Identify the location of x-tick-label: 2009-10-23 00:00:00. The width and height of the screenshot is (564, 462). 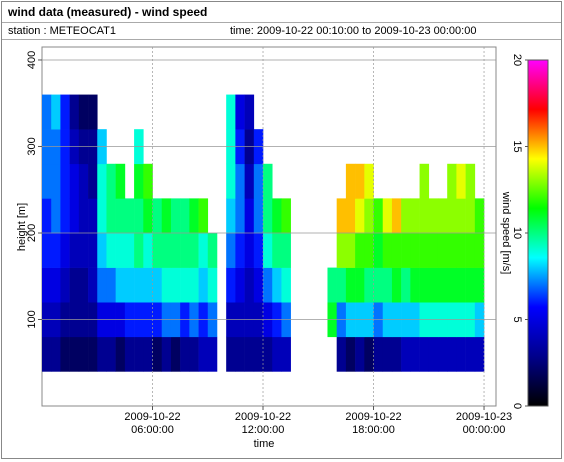
(484, 423).